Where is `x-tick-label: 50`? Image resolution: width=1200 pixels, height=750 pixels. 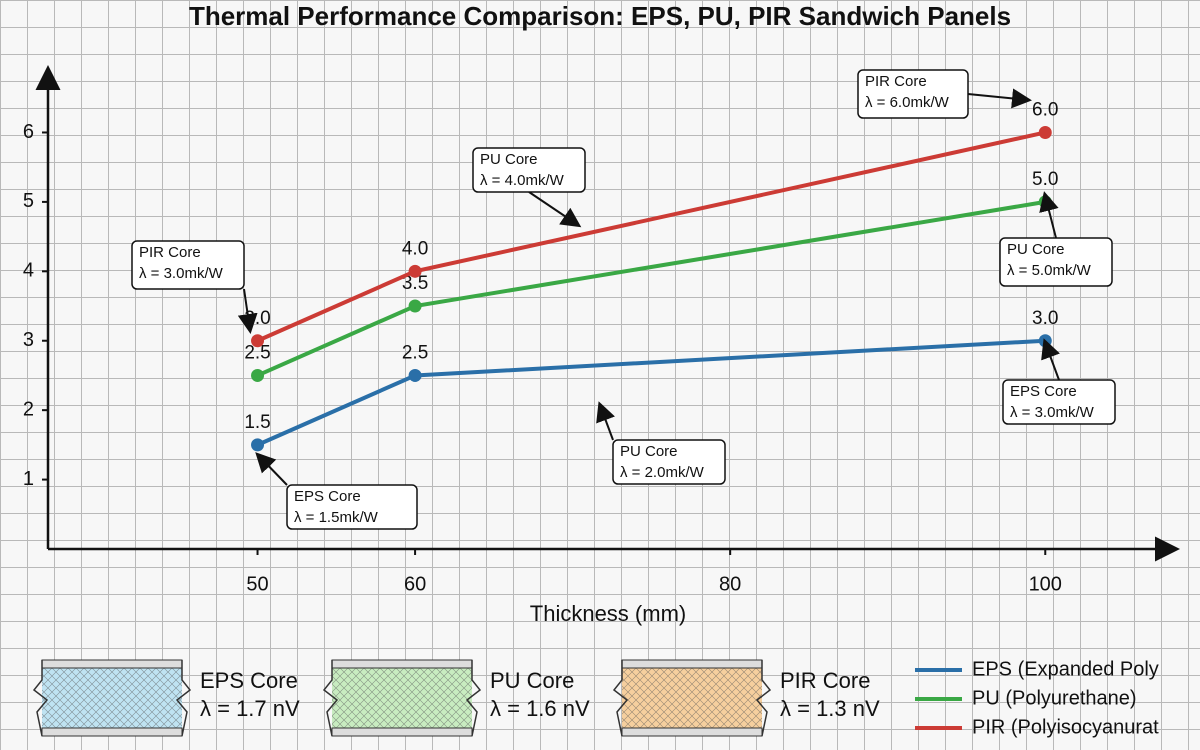
x-tick-label: 50 is located at coordinates (257, 584).